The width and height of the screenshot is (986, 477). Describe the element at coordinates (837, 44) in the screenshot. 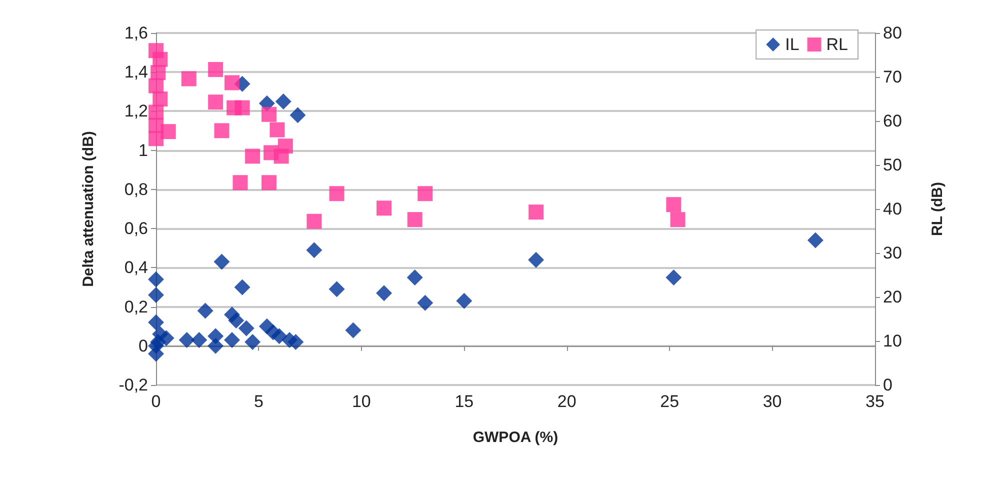

I see `legend-label: RL` at that location.